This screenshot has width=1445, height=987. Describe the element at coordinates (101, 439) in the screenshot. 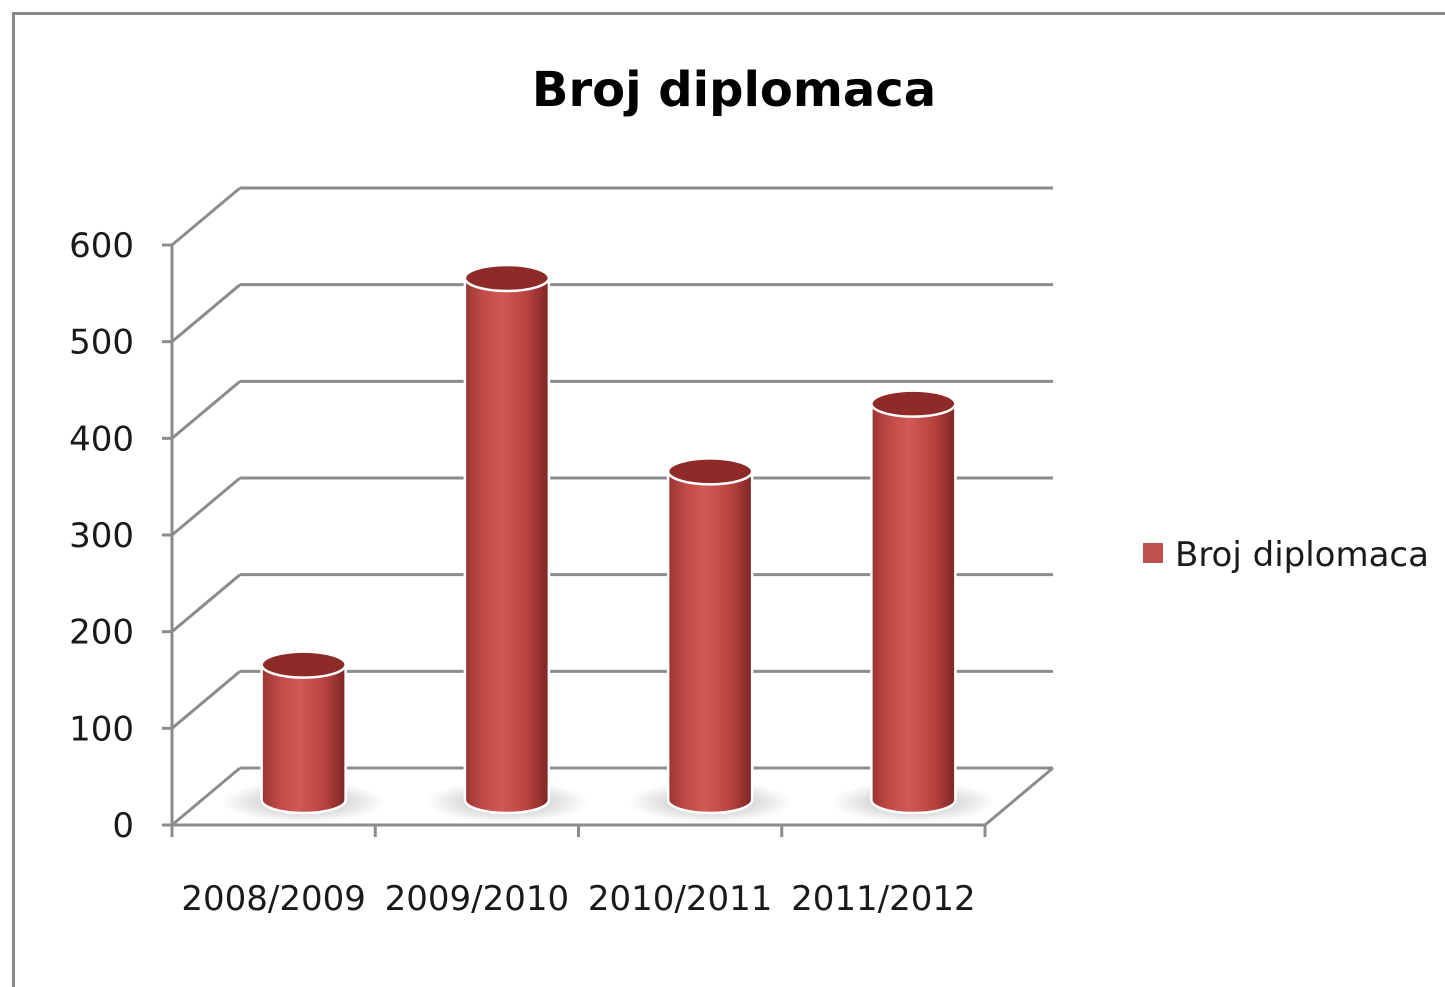

I see `y-tick-label: 400` at that location.